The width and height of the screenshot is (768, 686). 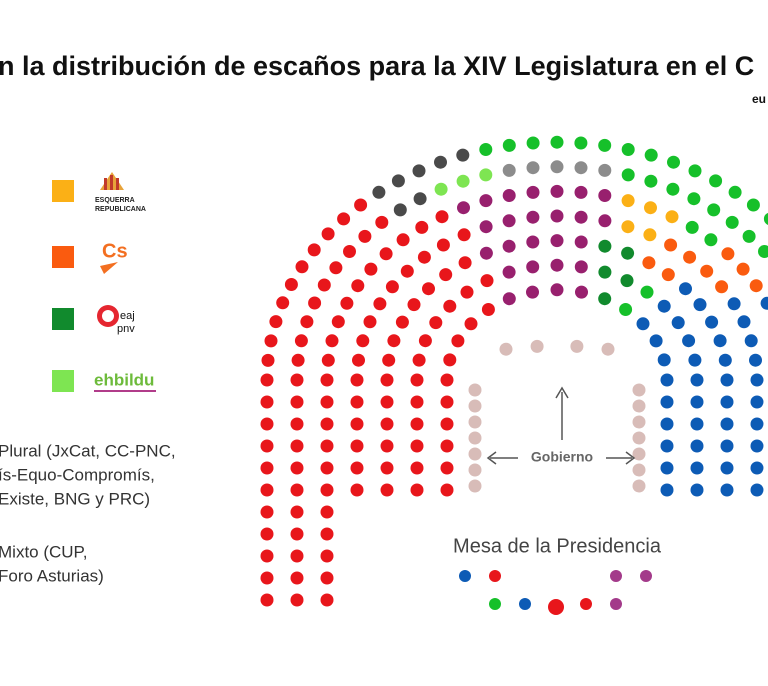 I want to click on legend-text: REPUBLICANA, so click(x=120, y=209).